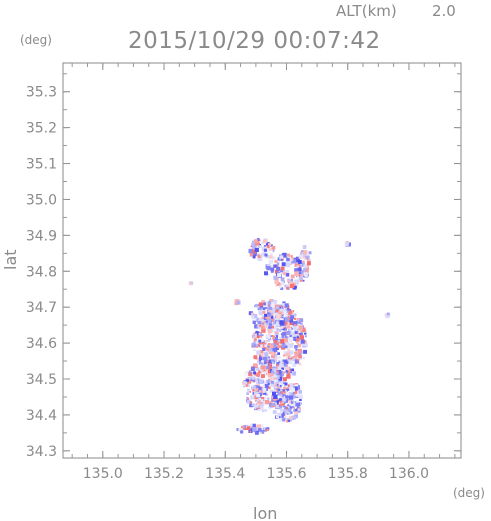 The image size is (491, 521). I want to click on x-tick-label: 135.4, so click(225, 474).